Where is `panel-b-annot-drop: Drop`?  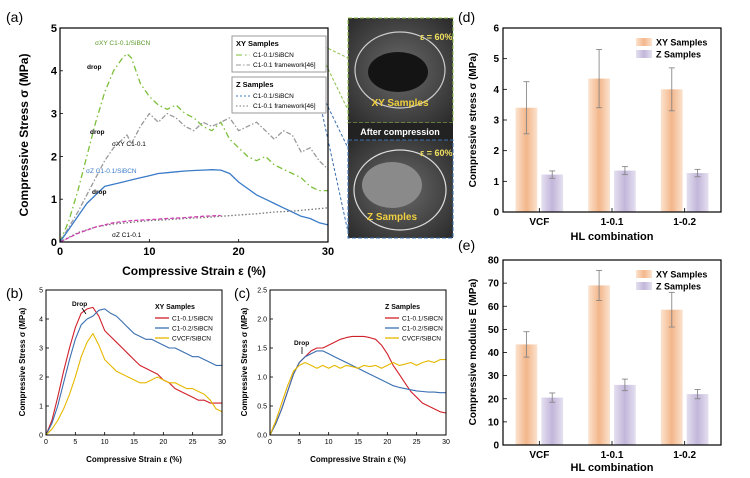 panel-b-annot-drop: Drop is located at coordinates (79, 304).